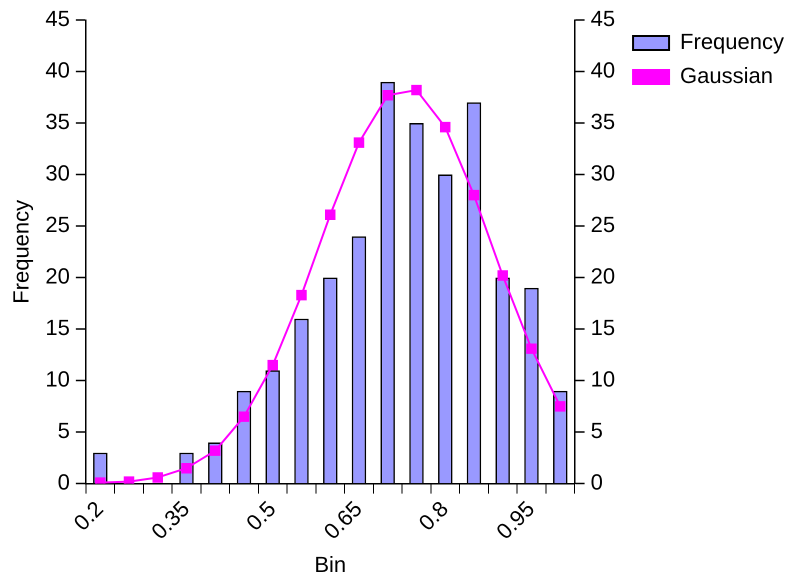 This screenshot has width=806, height=588. I want to click on y-axis-title: Frequency, so click(21, 252).